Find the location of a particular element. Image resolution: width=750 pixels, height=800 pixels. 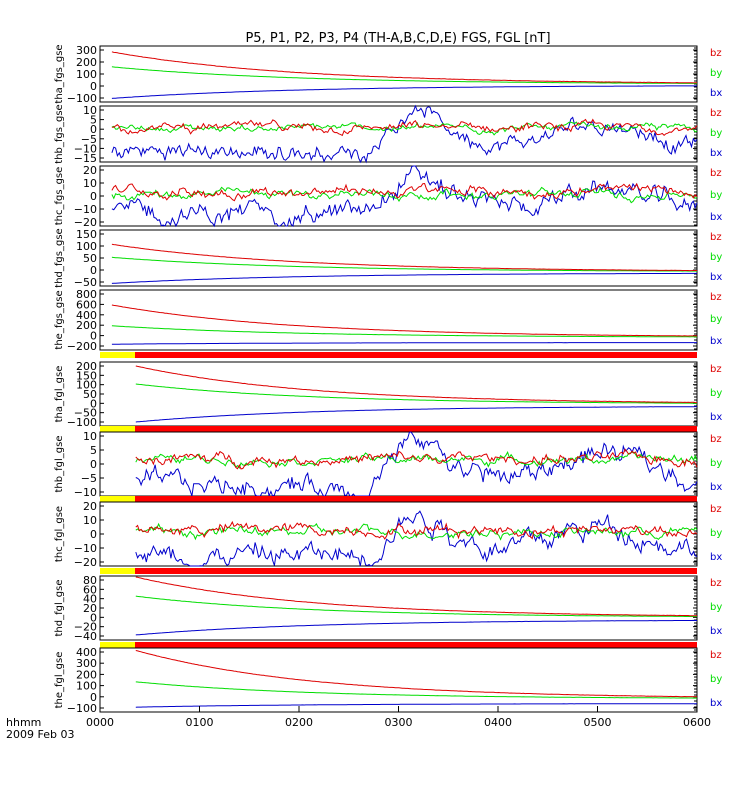

y-tick-label: 5 is located at coordinates (93, 450).